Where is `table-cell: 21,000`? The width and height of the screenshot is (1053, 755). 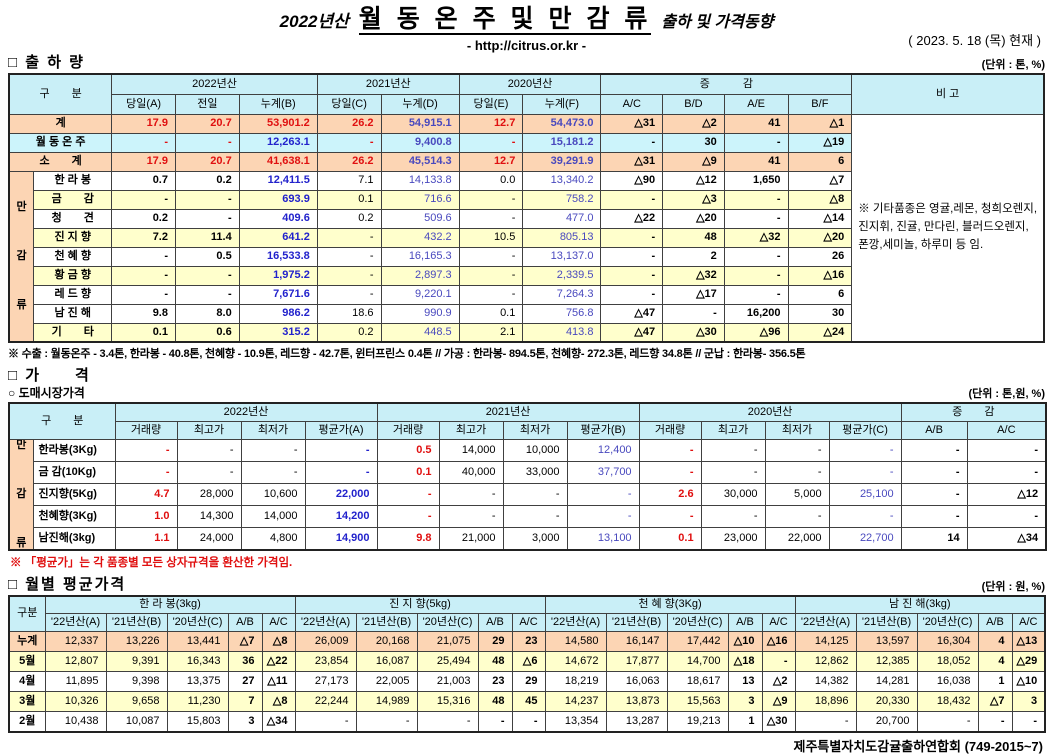
table-cell: 21,000 is located at coordinates (471, 538).